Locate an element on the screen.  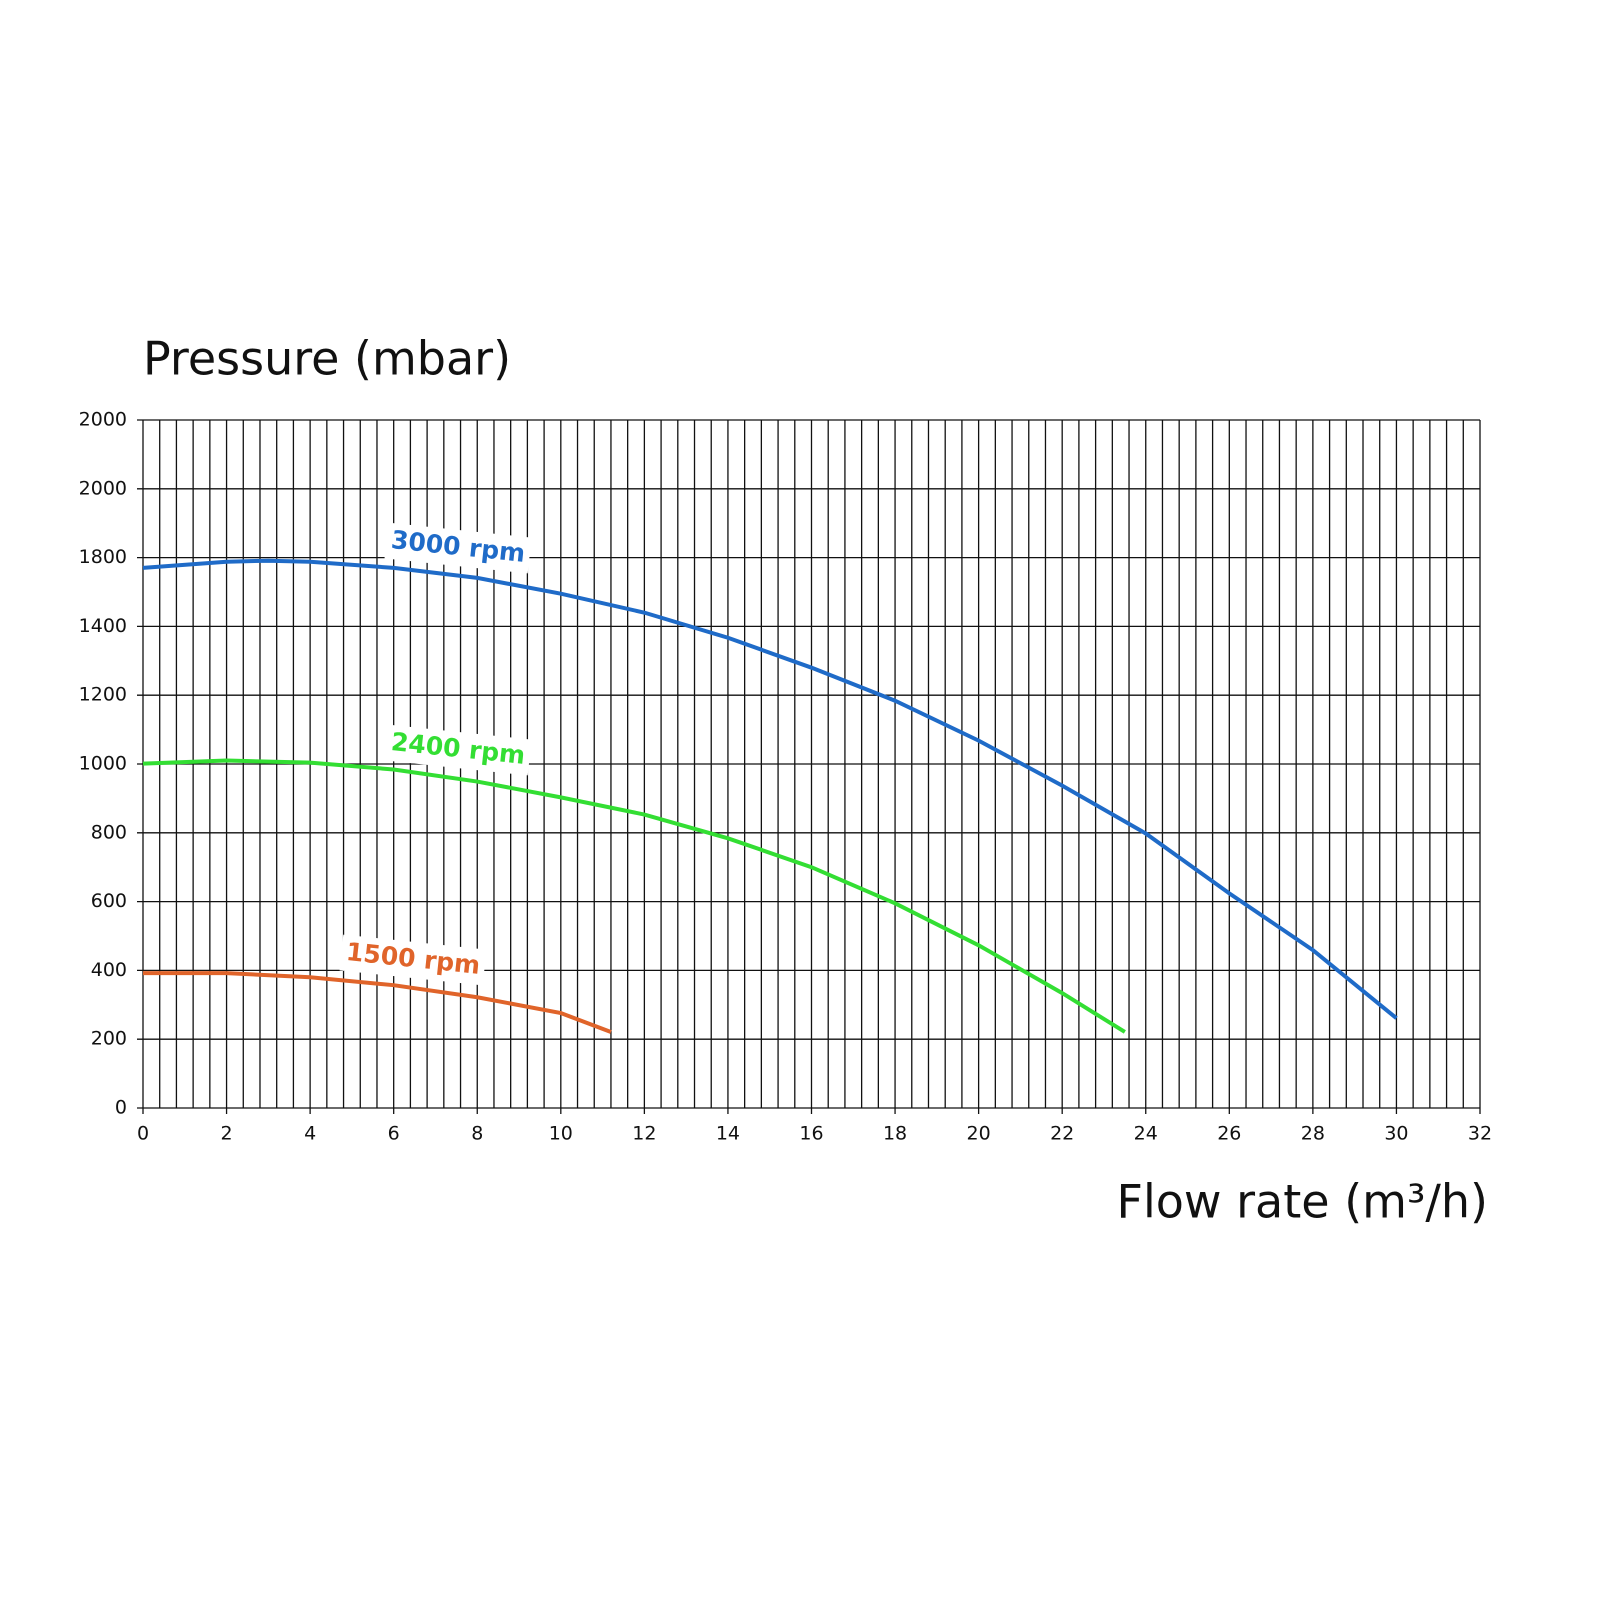
x-tick-label: 26 is located at coordinates (1229, 1134).